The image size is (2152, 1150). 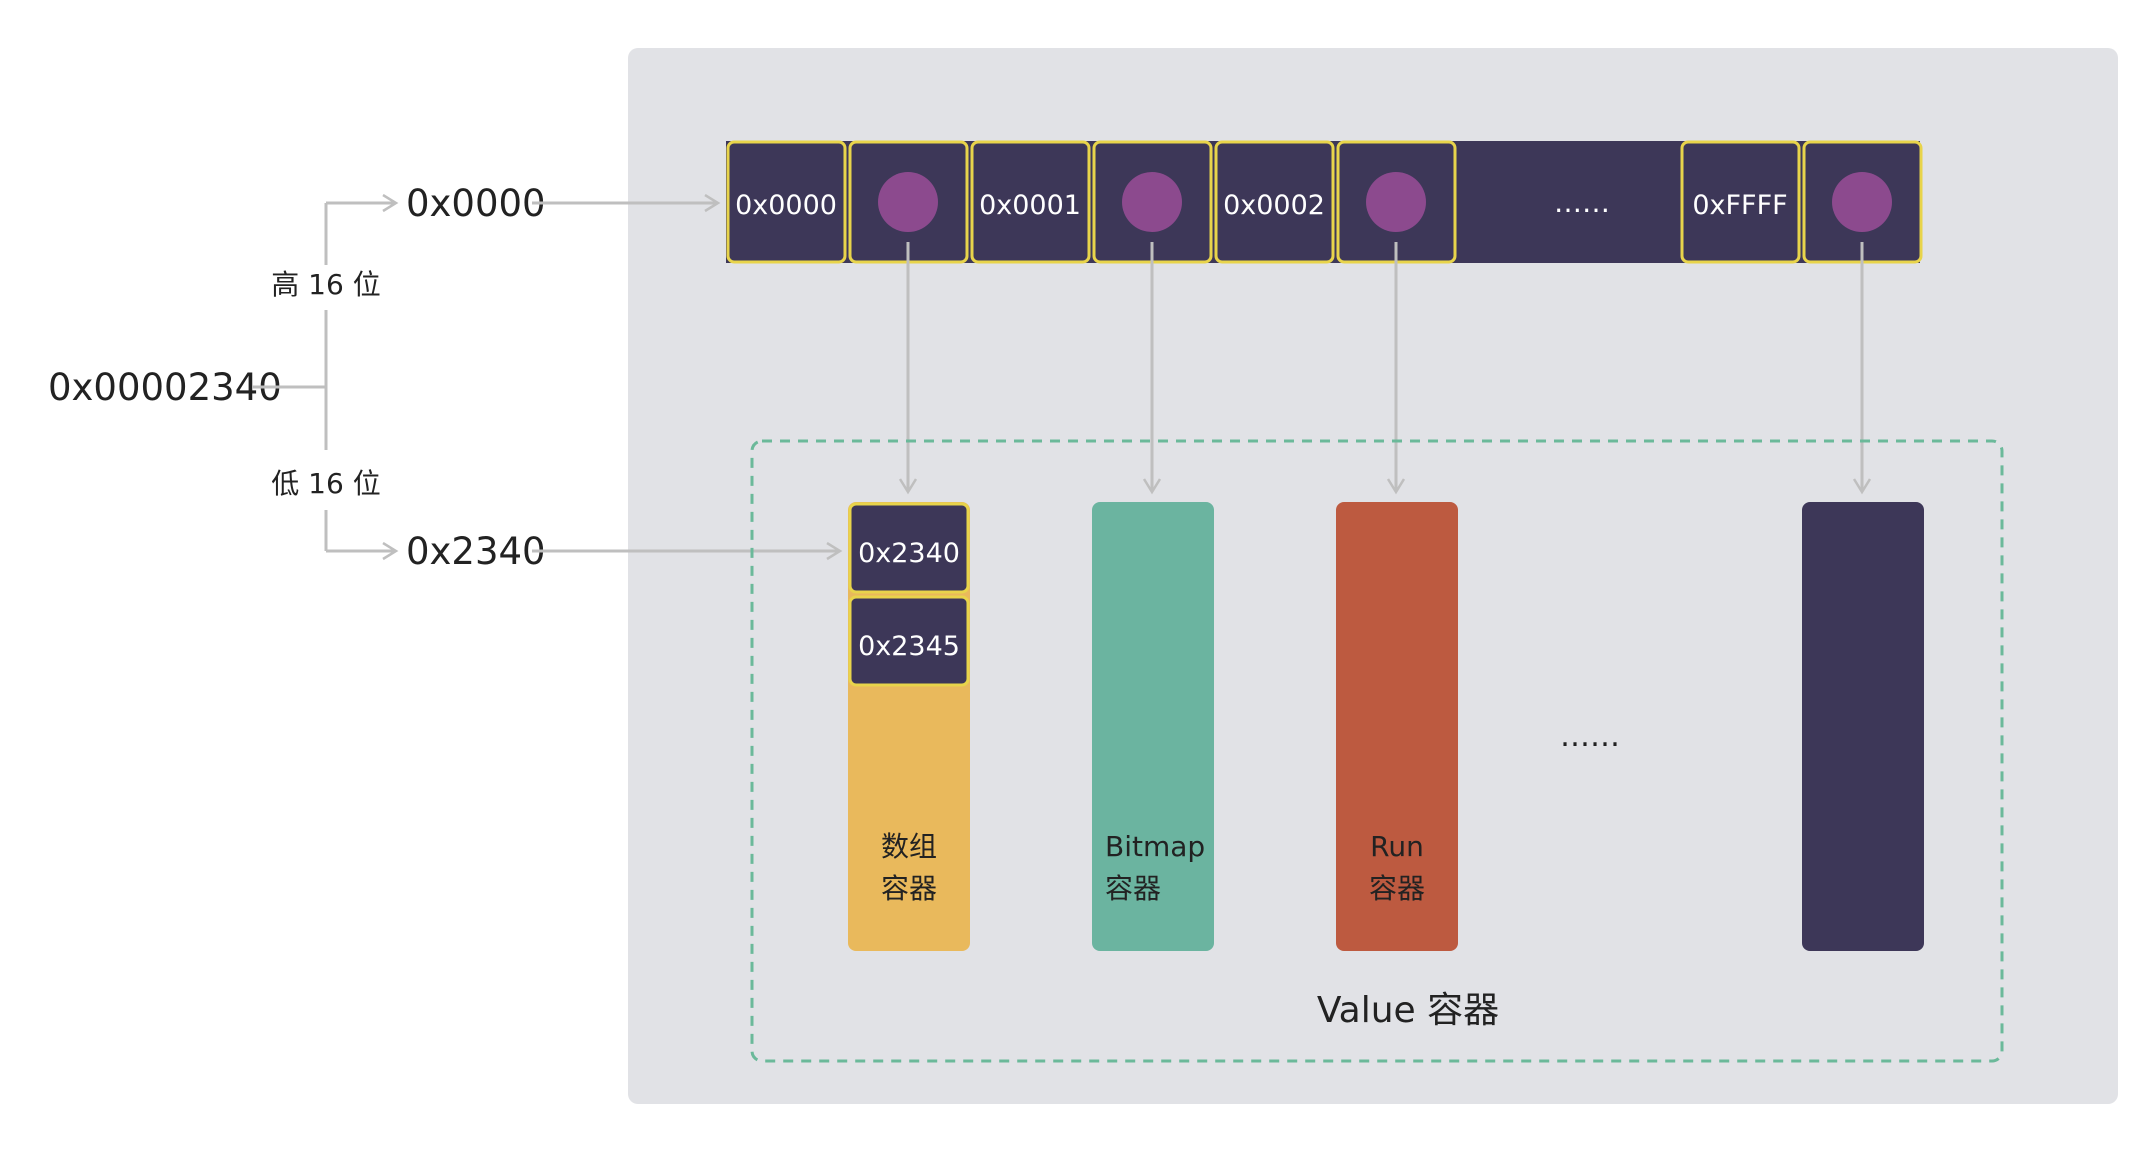 What do you see at coordinates (1863, 726) in the screenshot?
I see `last-container` at bounding box center [1863, 726].